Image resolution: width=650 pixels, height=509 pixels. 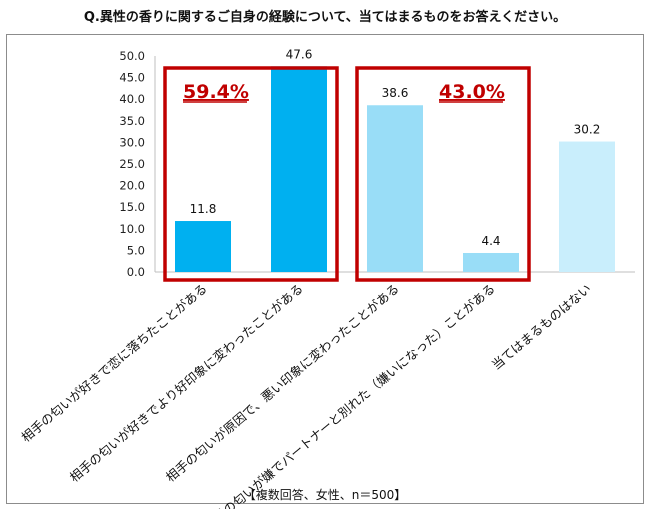 What do you see at coordinates (136, 272) in the screenshot?
I see `y-tick-label: 0.0` at bounding box center [136, 272].